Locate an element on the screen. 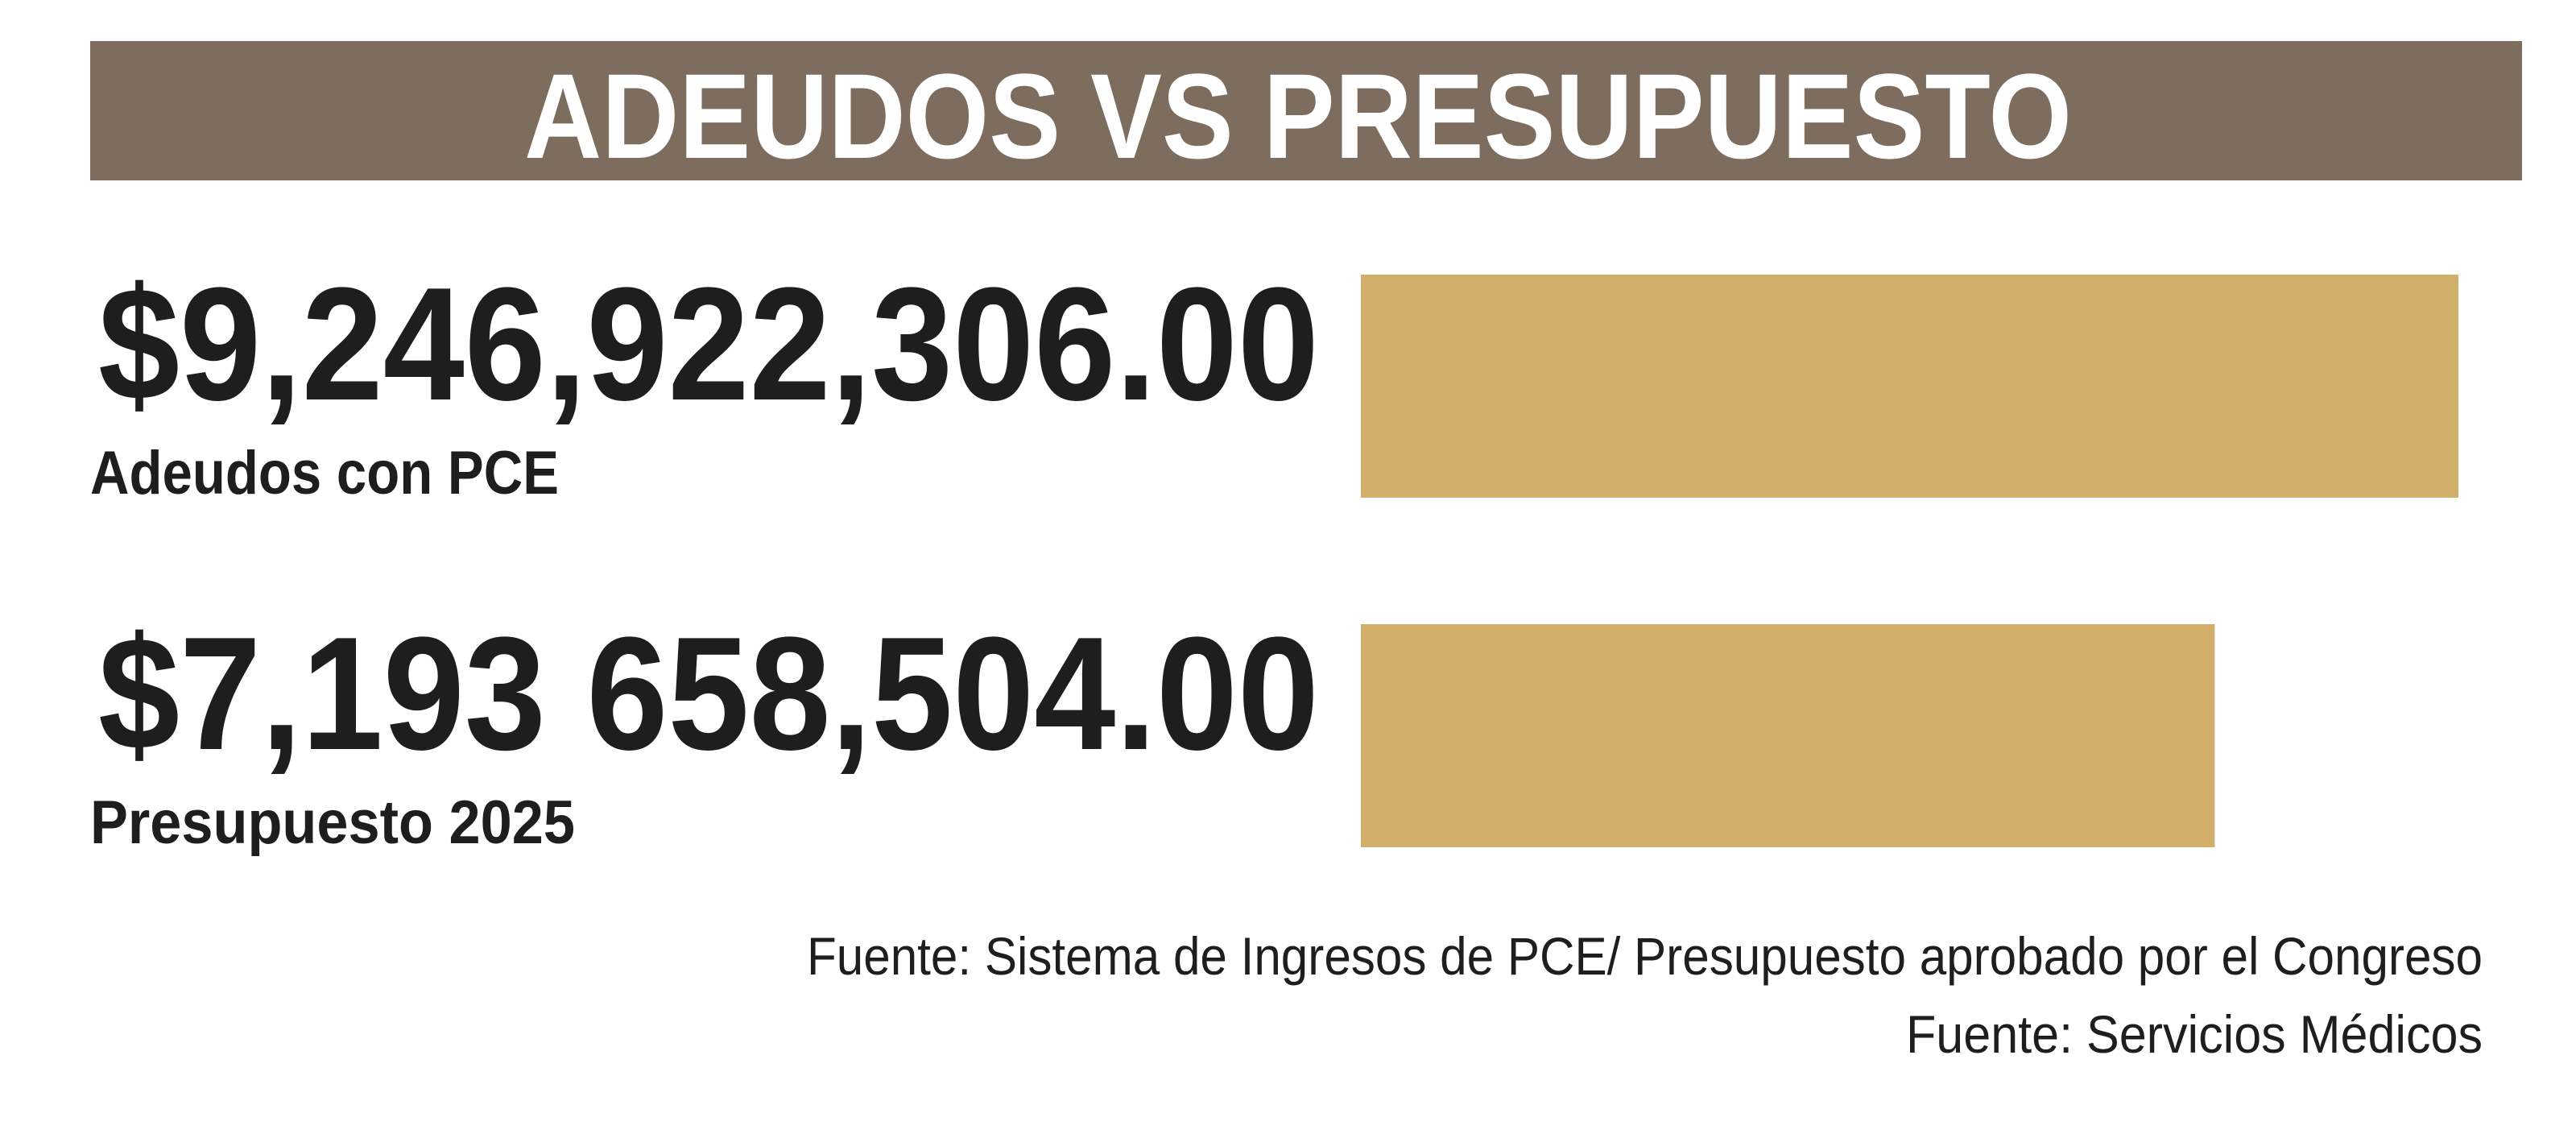 Image resolution: width=2576 pixels, height=1138 pixels. title-band is located at coordinates (1306, 111).